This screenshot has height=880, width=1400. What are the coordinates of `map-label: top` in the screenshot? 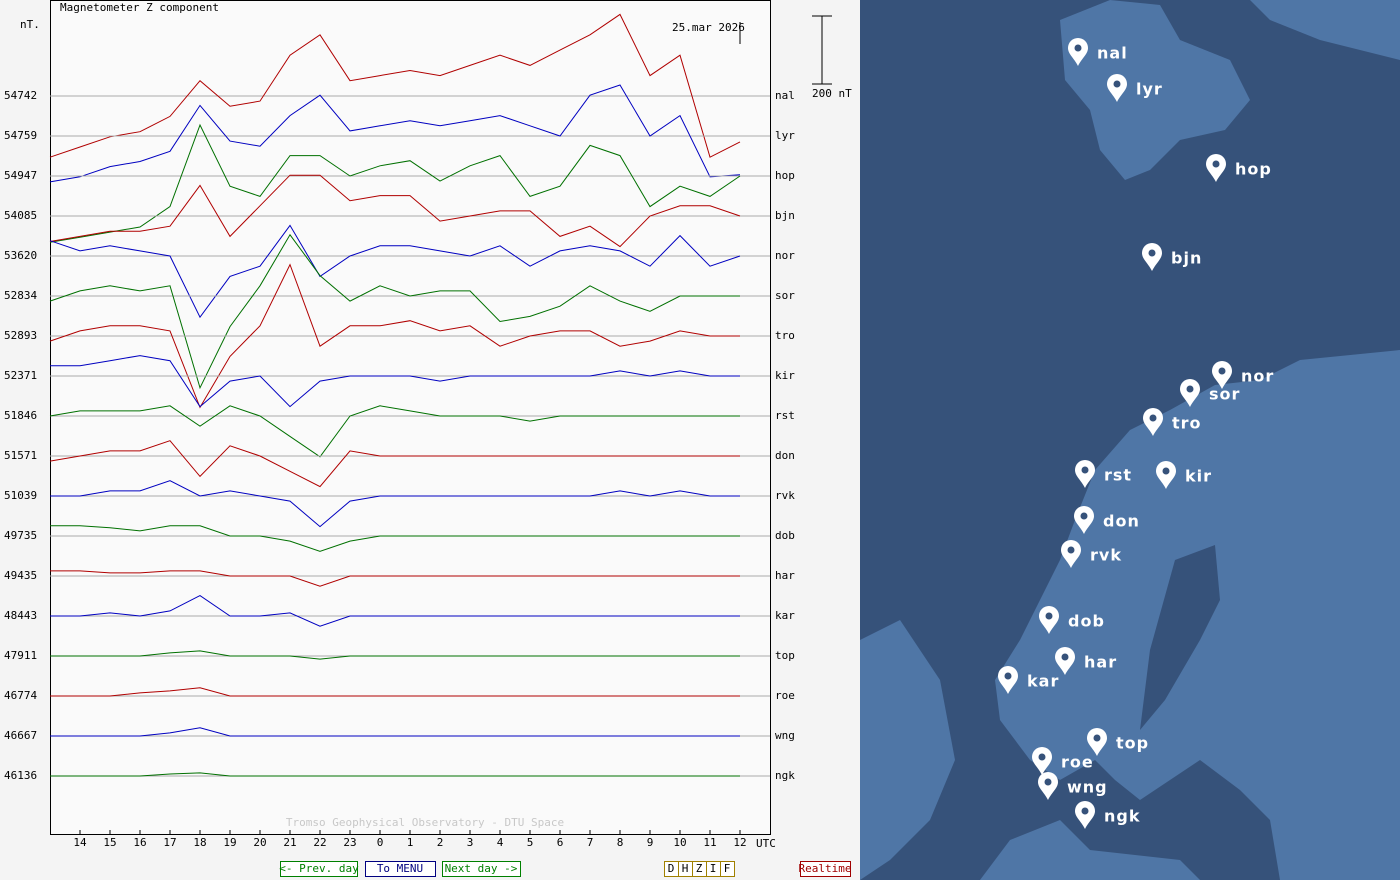 It's located at (1132, 743).